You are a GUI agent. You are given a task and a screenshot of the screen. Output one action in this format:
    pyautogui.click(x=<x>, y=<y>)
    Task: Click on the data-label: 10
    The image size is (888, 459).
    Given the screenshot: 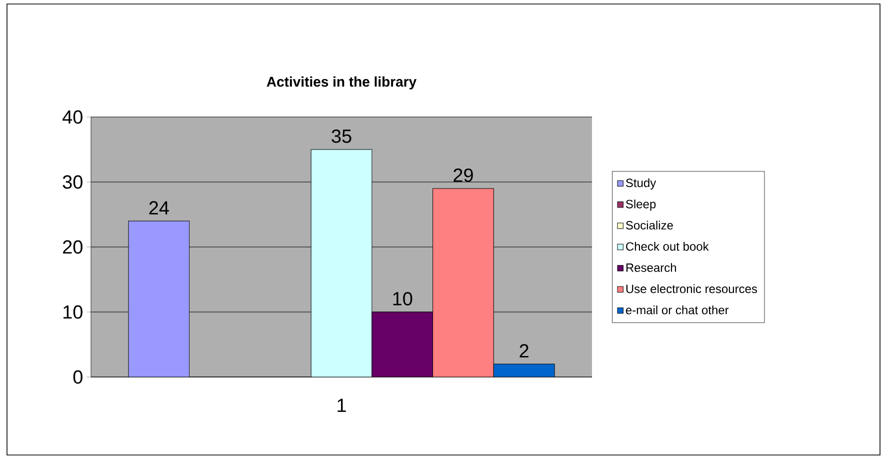 What is the action you would take?
    pyautogui.click(x=402, y=299)
    